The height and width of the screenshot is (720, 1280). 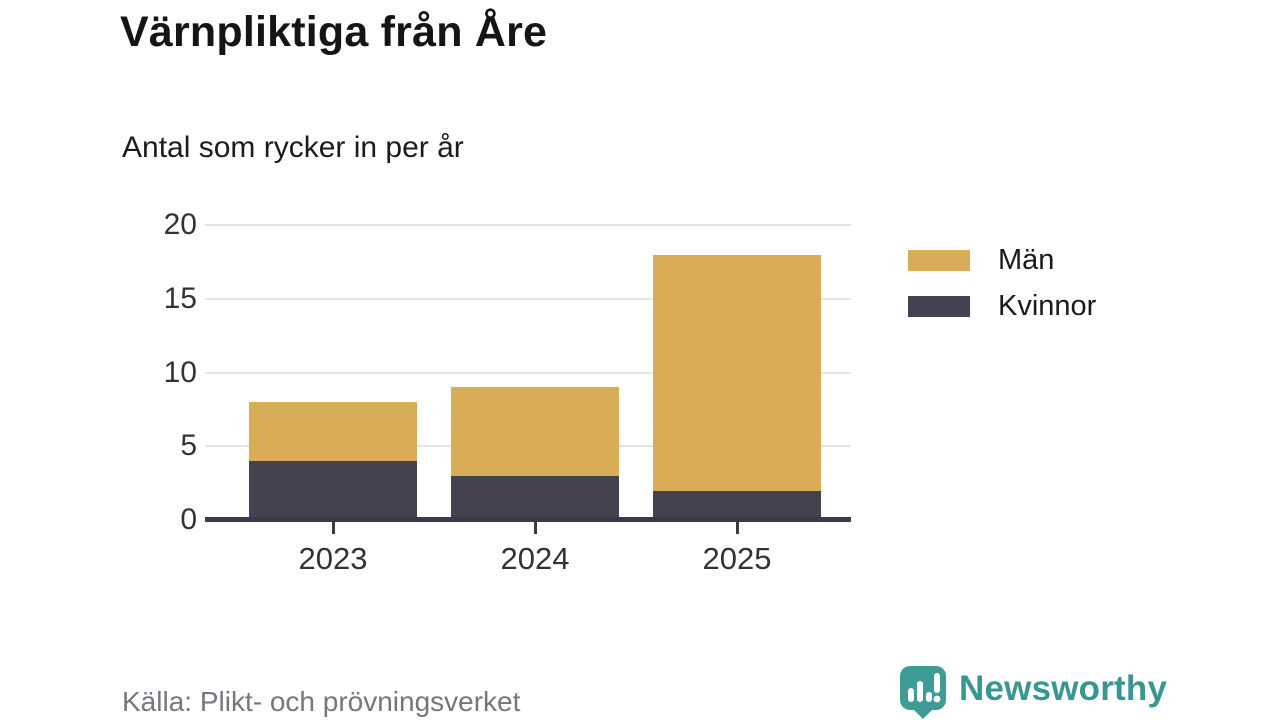 What do you see at coordinates (535, 558) in the screenshot?
I see `x-tick-label-2024: 2024` at bounding box center [535, 558].